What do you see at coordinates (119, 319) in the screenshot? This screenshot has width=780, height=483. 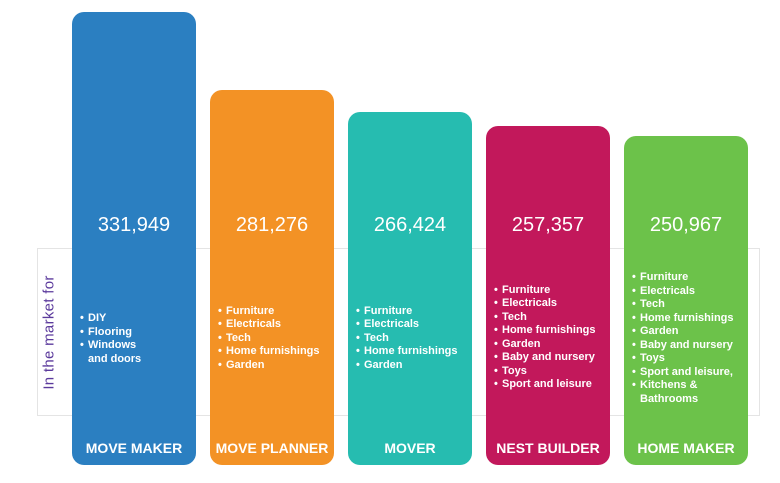 I see `bar-item: DIY` at bounding box center [119, 319].